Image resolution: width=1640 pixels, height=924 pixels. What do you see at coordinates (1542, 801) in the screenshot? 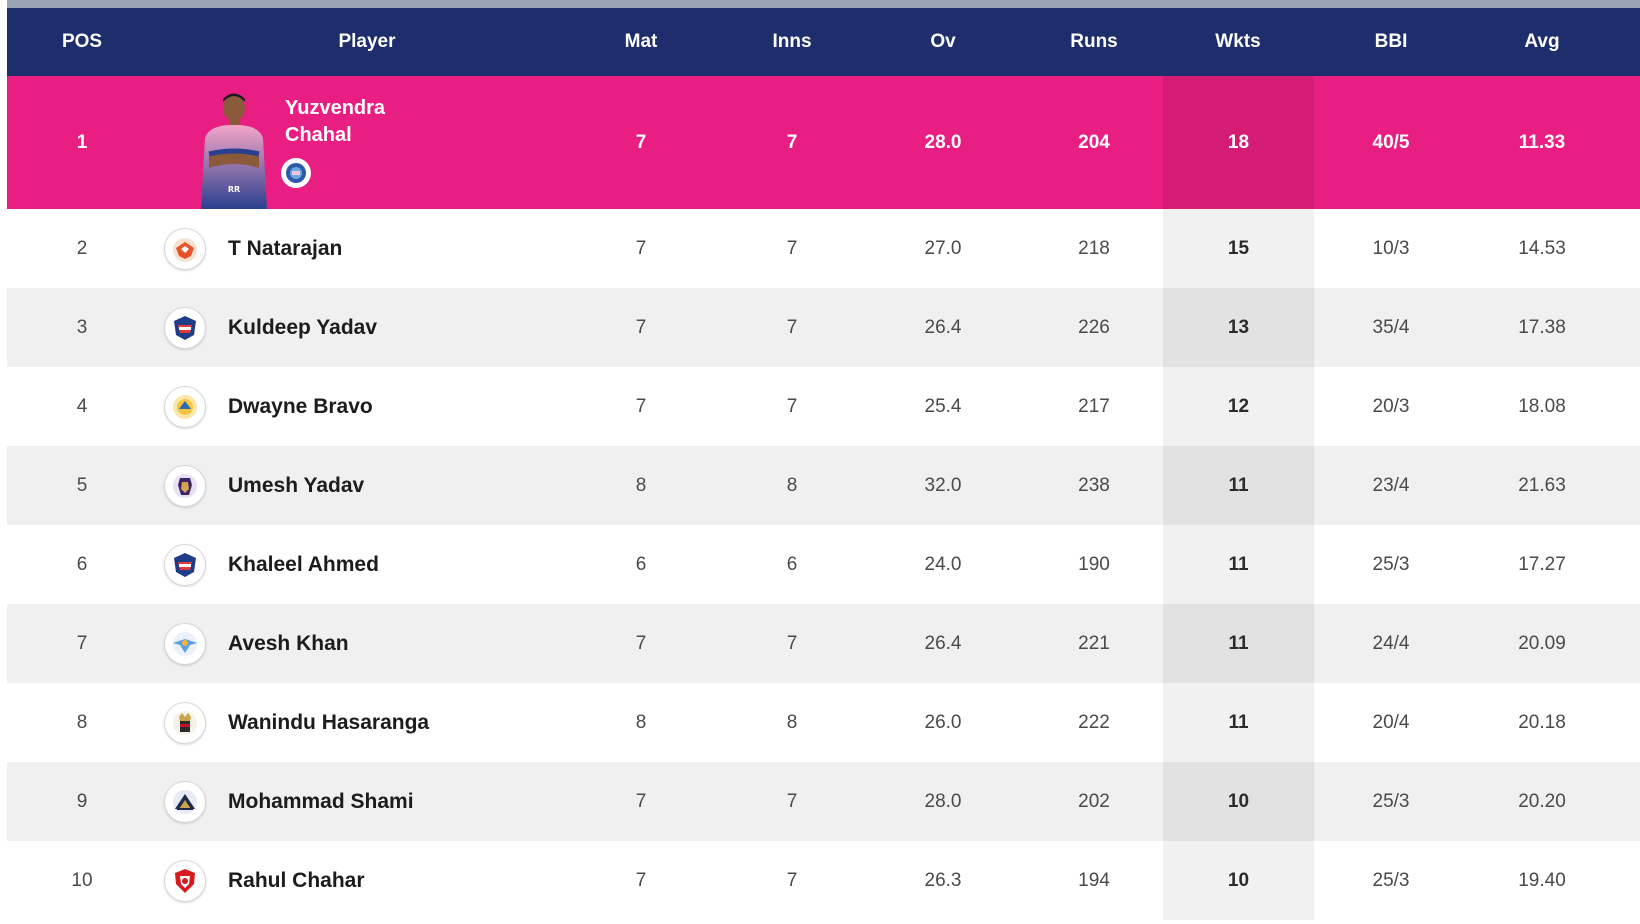
I see `row-avg: 20.20` at bounding box center [1542, 801].